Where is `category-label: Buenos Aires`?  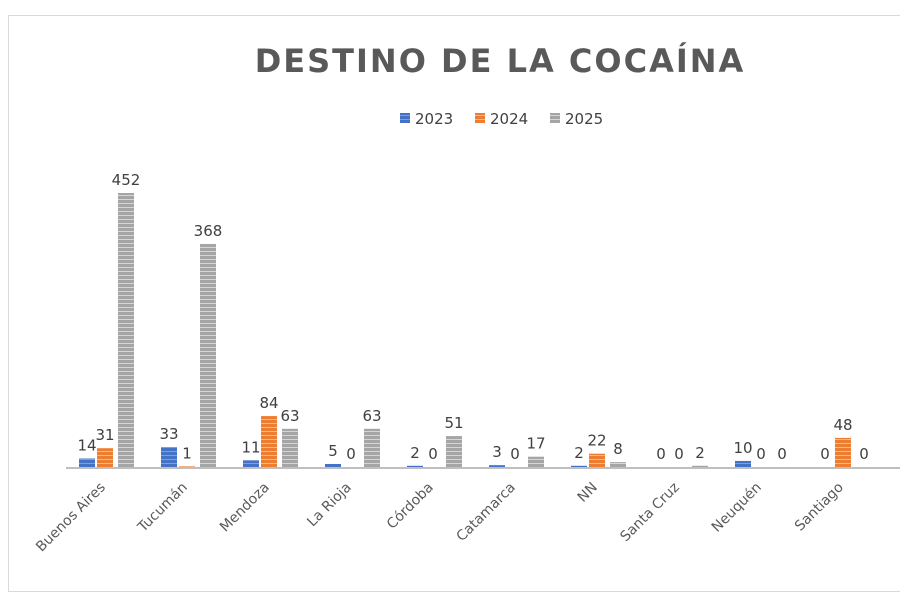
category-label: Buenos Aires is located at coordinates (71, 518).